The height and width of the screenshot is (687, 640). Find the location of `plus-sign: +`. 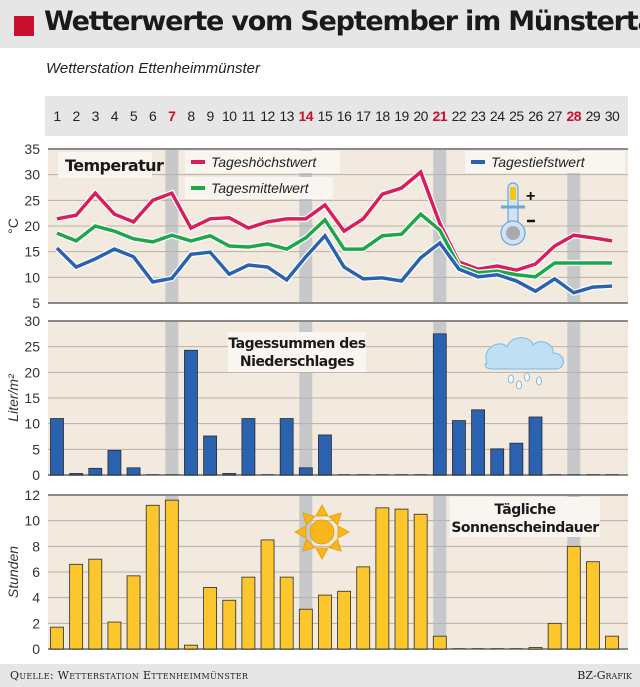

plus-sign: + is located at coordinates (530, 196).